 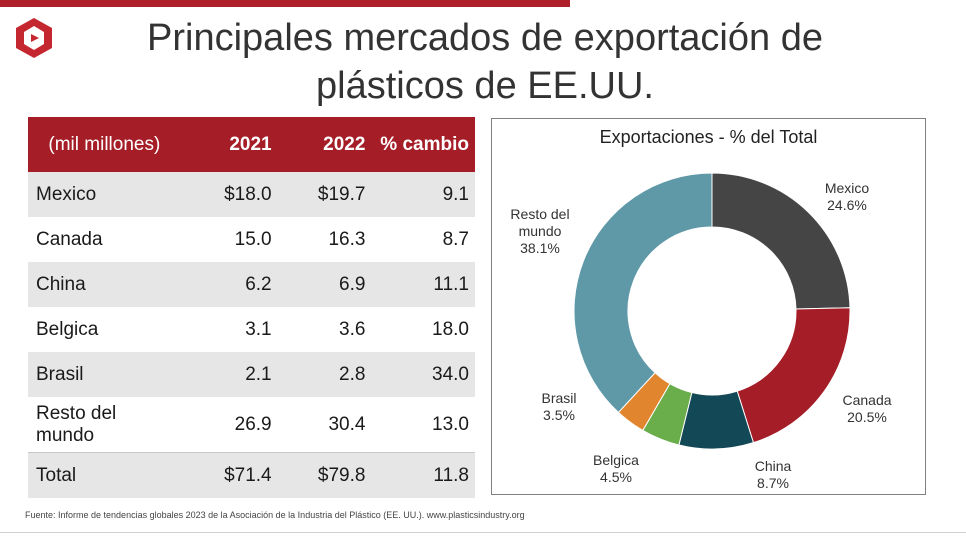 I want to click on table-total-row: Total $71.4 $79.8 11.8, so click(x=251, y=475).